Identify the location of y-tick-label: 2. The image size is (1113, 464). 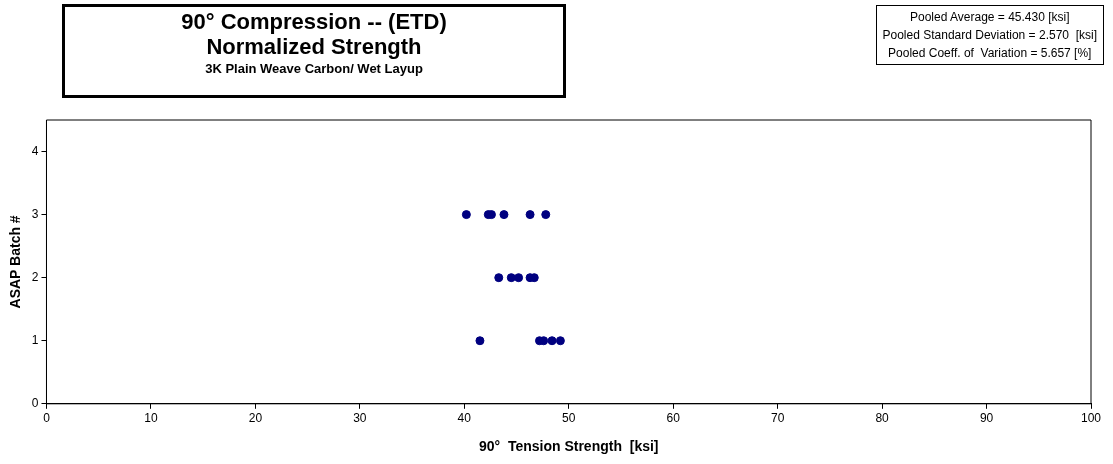
(35, 276).